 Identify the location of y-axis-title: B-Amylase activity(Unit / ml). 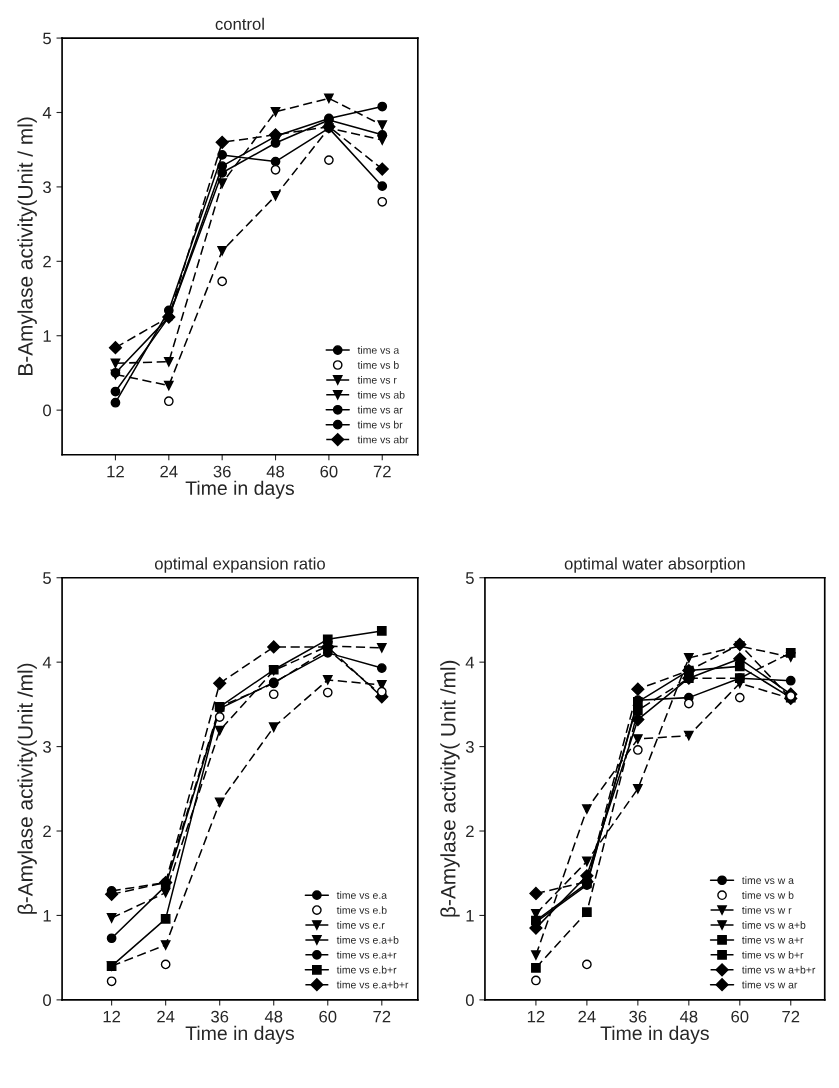
(27, 246).